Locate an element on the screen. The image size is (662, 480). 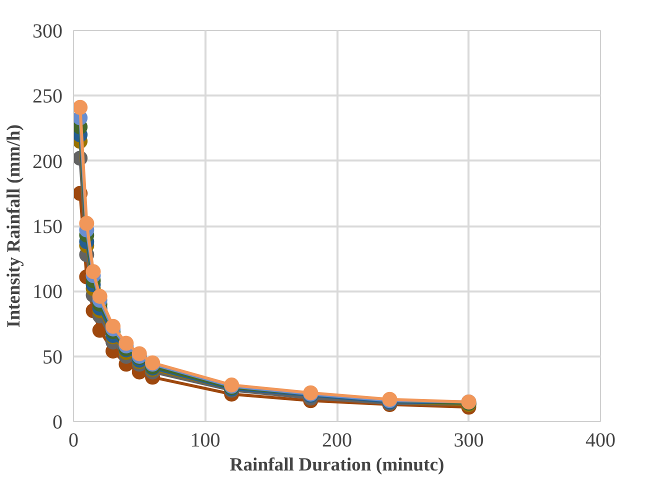
x-tick-label: 0 is located at coordinates (73, 441).